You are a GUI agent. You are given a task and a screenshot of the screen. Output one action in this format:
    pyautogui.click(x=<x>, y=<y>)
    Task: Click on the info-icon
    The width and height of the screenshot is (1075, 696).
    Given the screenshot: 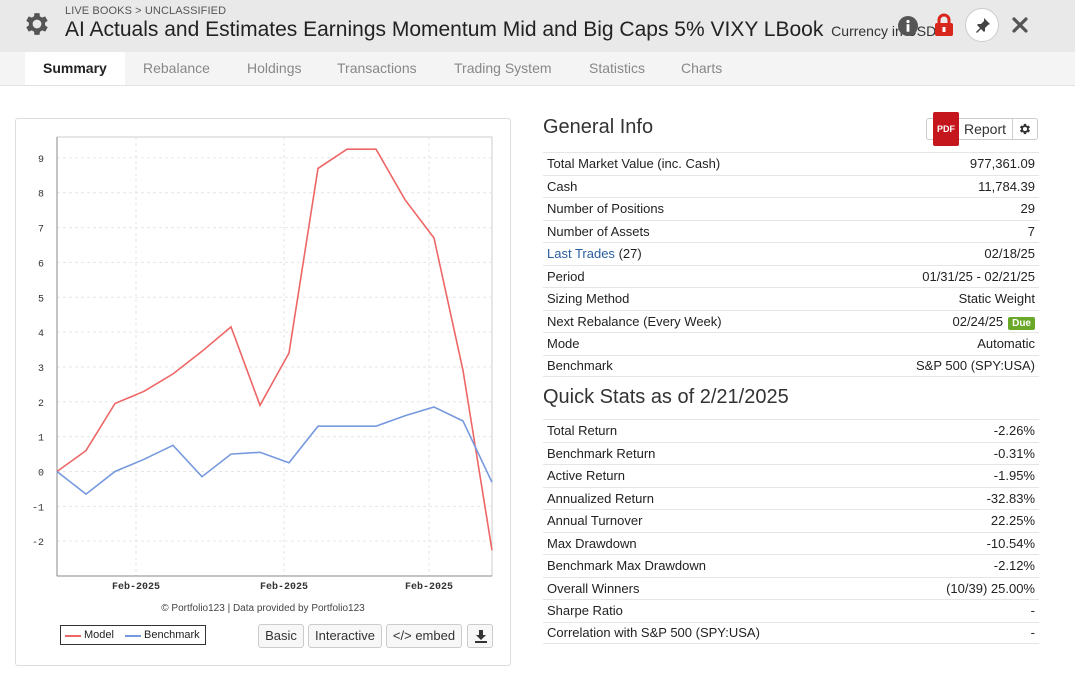 What is the action you would take?
    pyautogui.click(x=908, y=26)
    